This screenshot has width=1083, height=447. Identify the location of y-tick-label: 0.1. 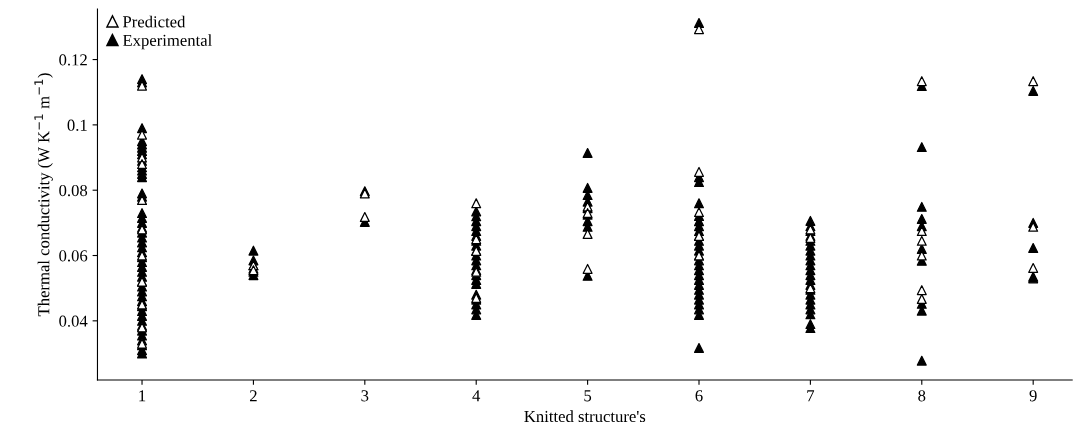
(77, 125).